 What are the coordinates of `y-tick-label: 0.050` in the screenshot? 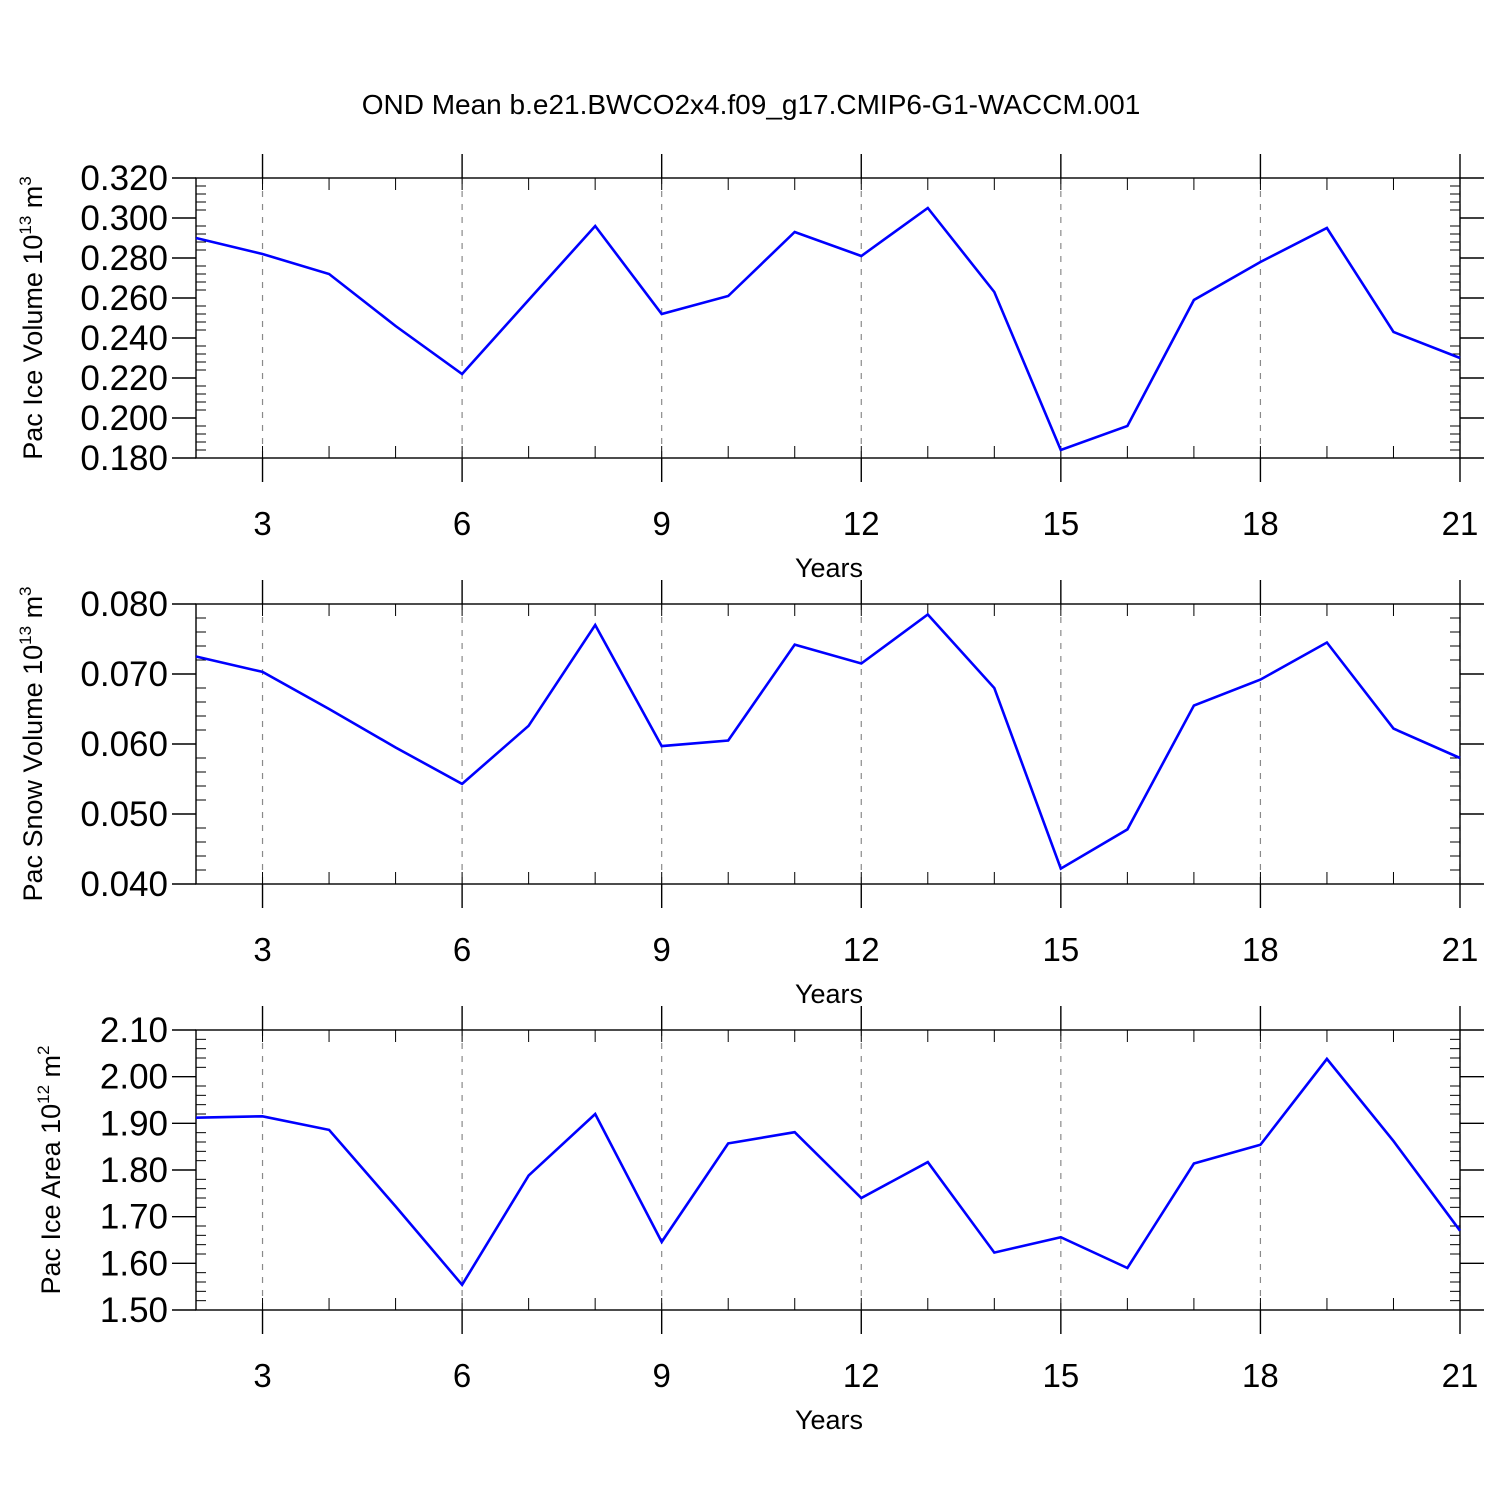 It's located at (124, 814).